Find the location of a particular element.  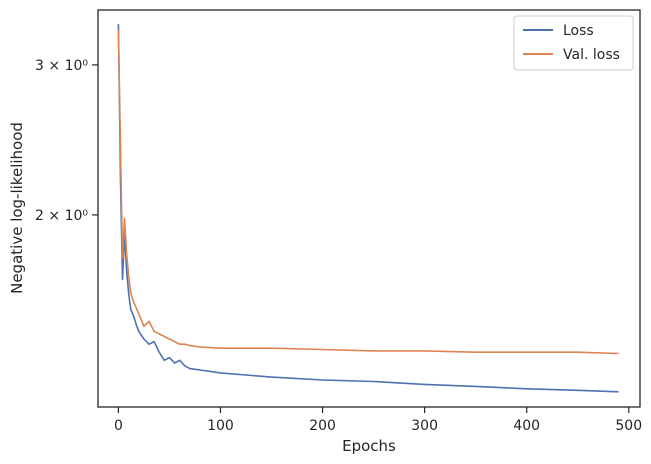

x-tick-label: 200 is located at coordinates (322, 426).